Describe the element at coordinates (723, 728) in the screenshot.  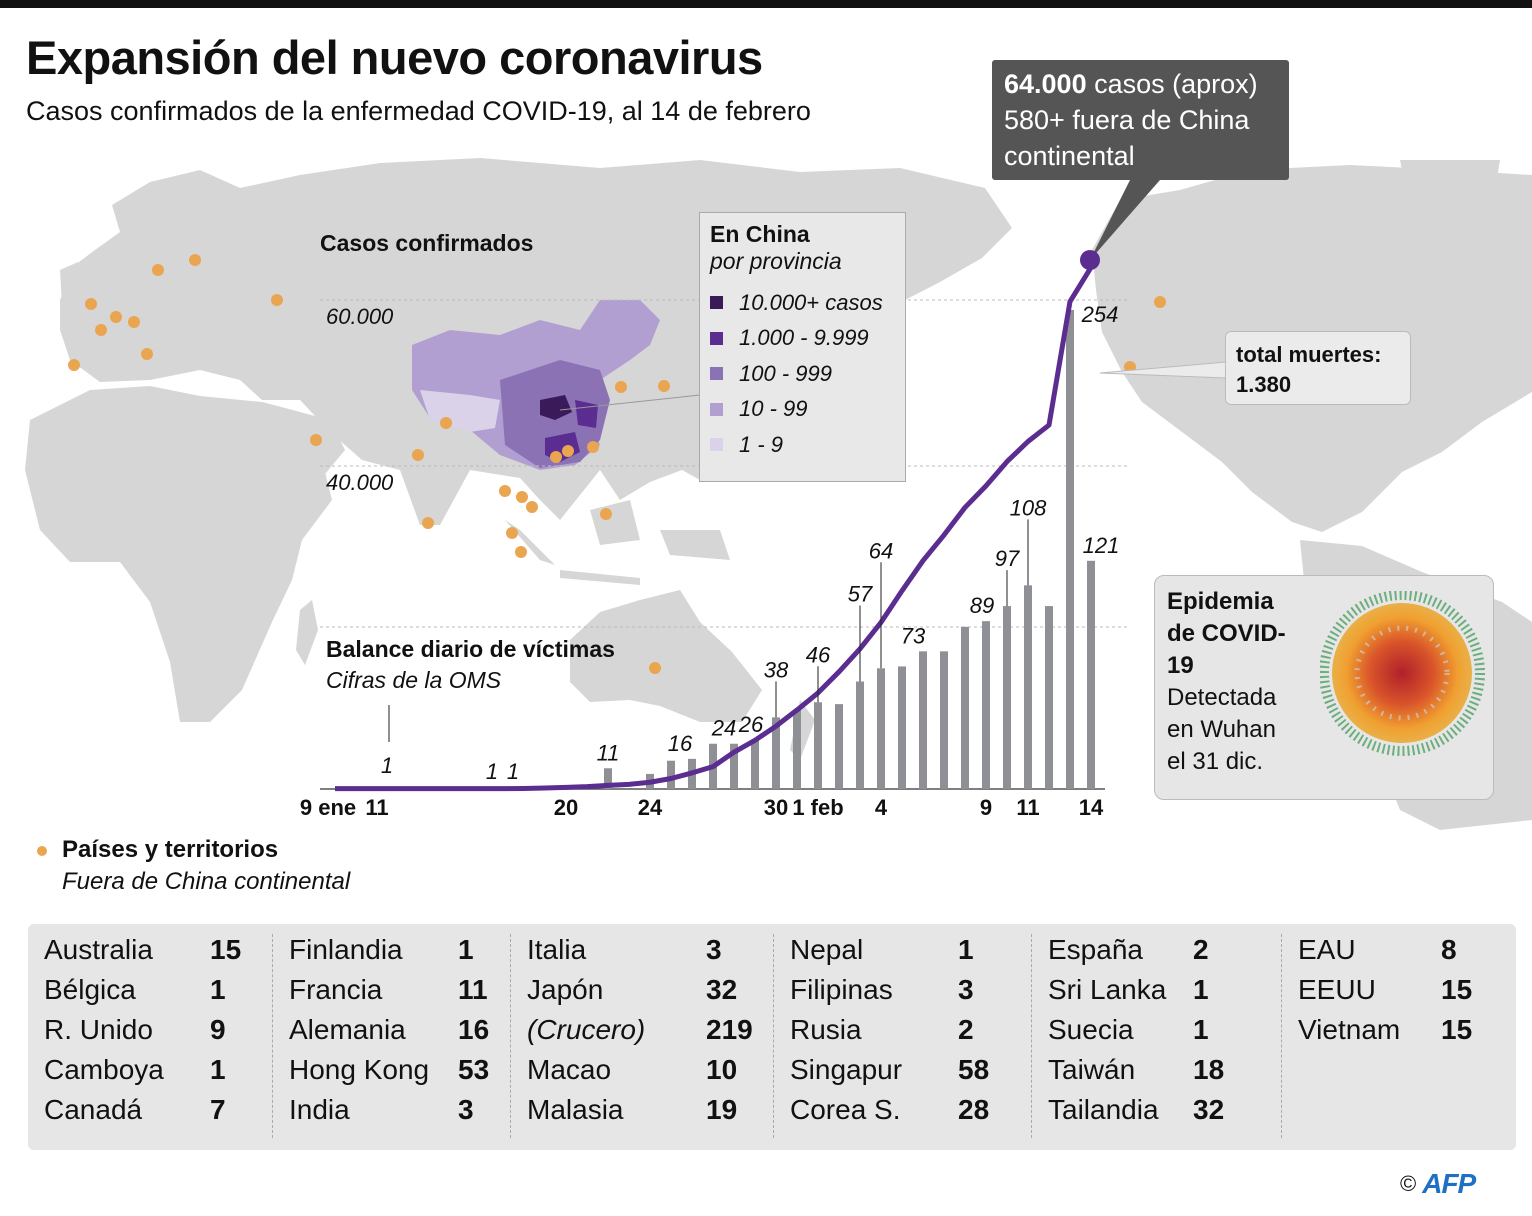
I see `bar-label: 24` at that location.